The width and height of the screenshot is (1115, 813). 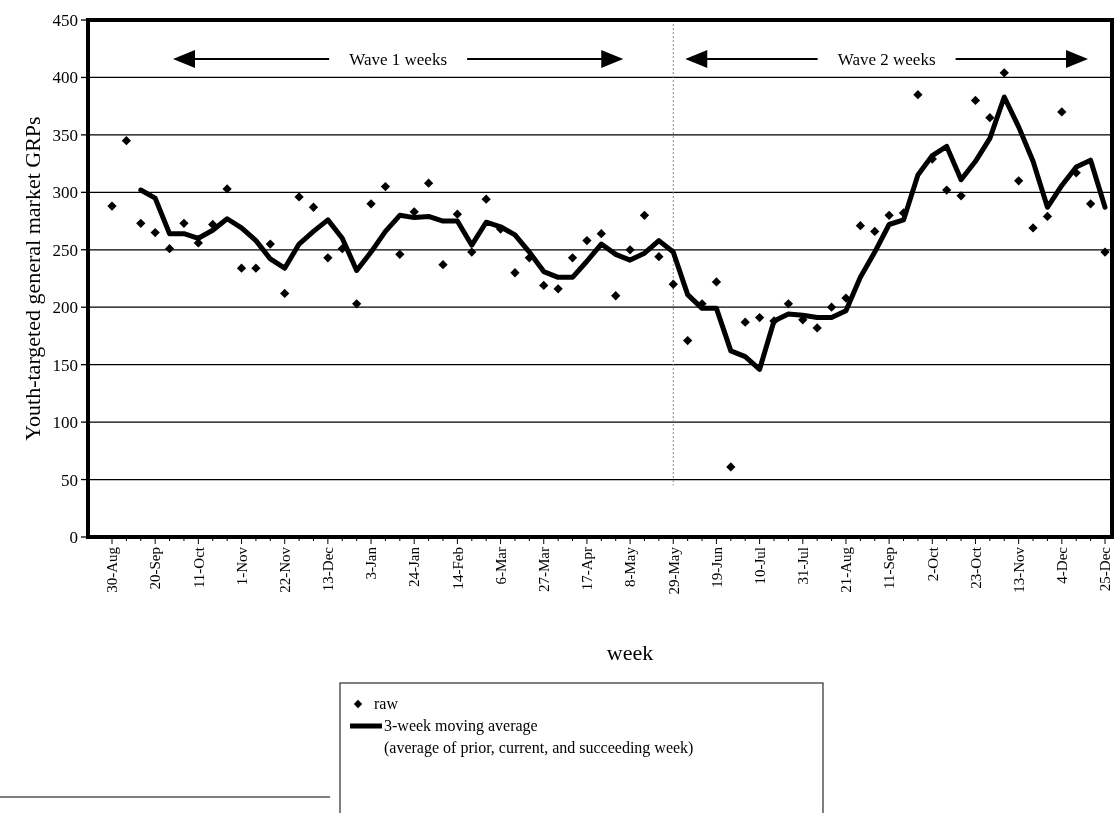 I want to click on x-axis-title: week, so click(x=630, y=652).